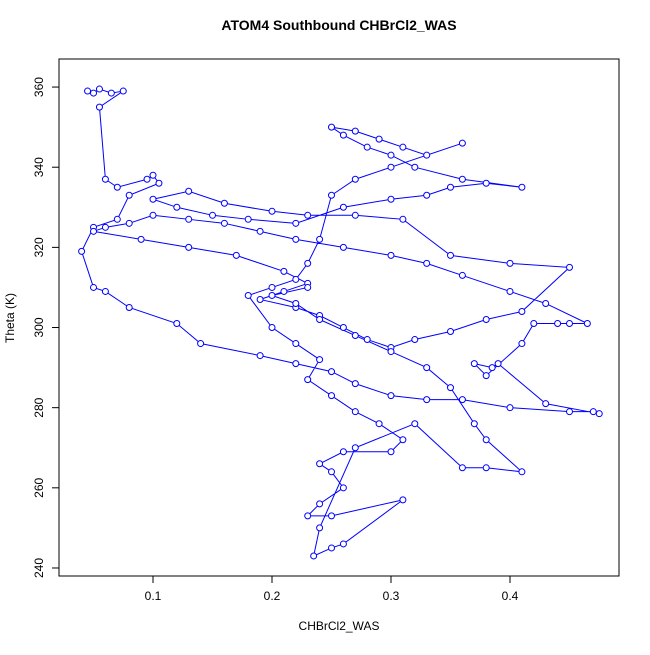  What do you see at coordinates (391, 596) in the screenshot?
I see `x-tick-label: 0.3` at bounding box center [391, 596].